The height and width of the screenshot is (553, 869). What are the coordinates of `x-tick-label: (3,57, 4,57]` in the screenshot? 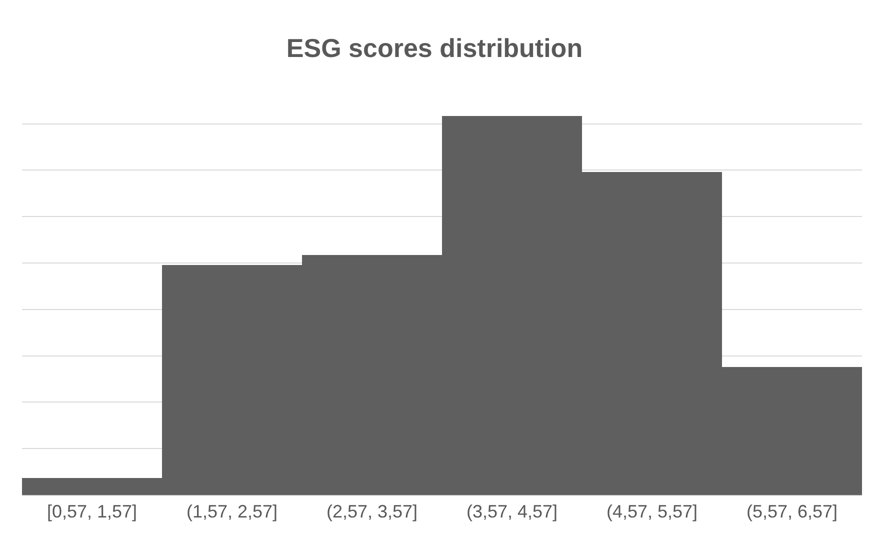 It's located at (512, 512).